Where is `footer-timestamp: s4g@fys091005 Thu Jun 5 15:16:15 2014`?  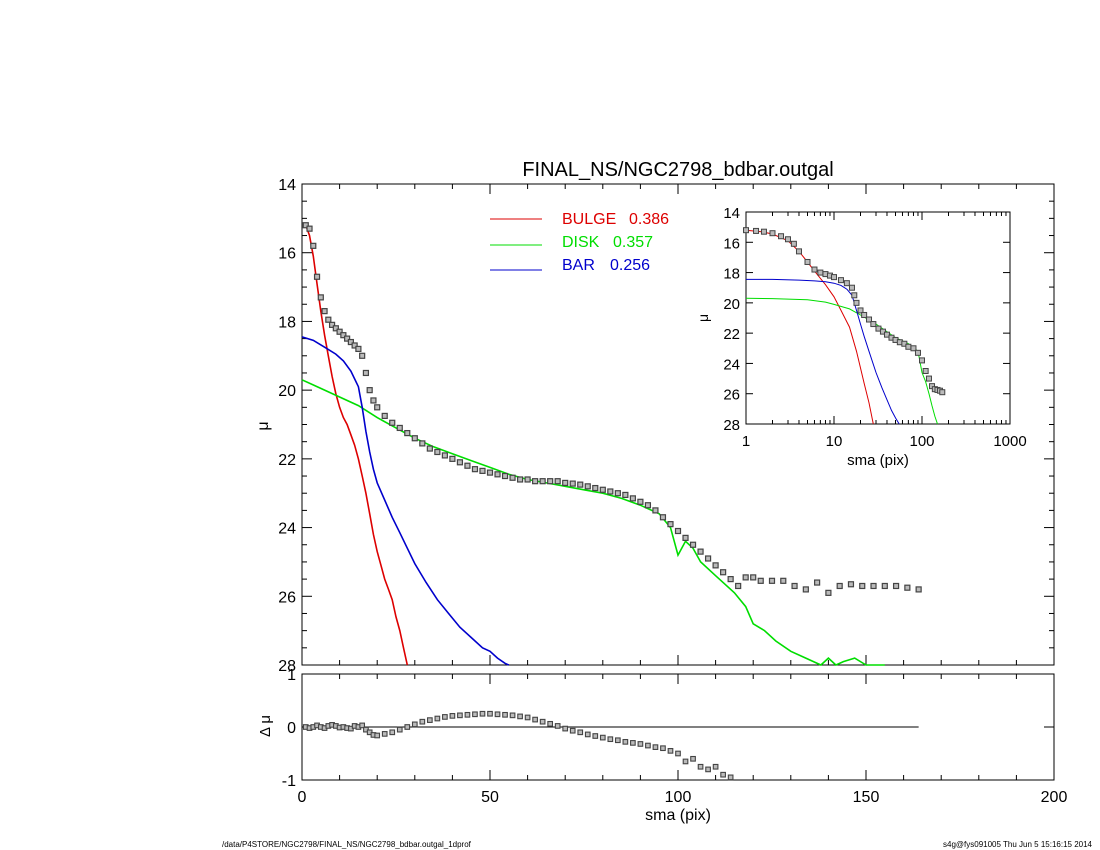
footer-timestamp: s4g@fys091005 Thu Jun 5 15:16:15 2014 is located at coordinates (1017, 844).